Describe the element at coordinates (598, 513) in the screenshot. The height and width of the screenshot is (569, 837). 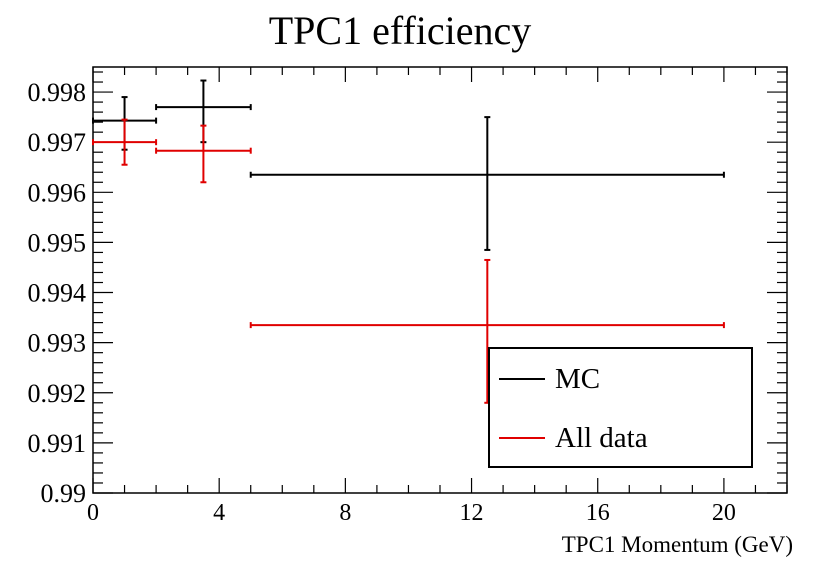
I see `x-tick-label: 16` at that location.